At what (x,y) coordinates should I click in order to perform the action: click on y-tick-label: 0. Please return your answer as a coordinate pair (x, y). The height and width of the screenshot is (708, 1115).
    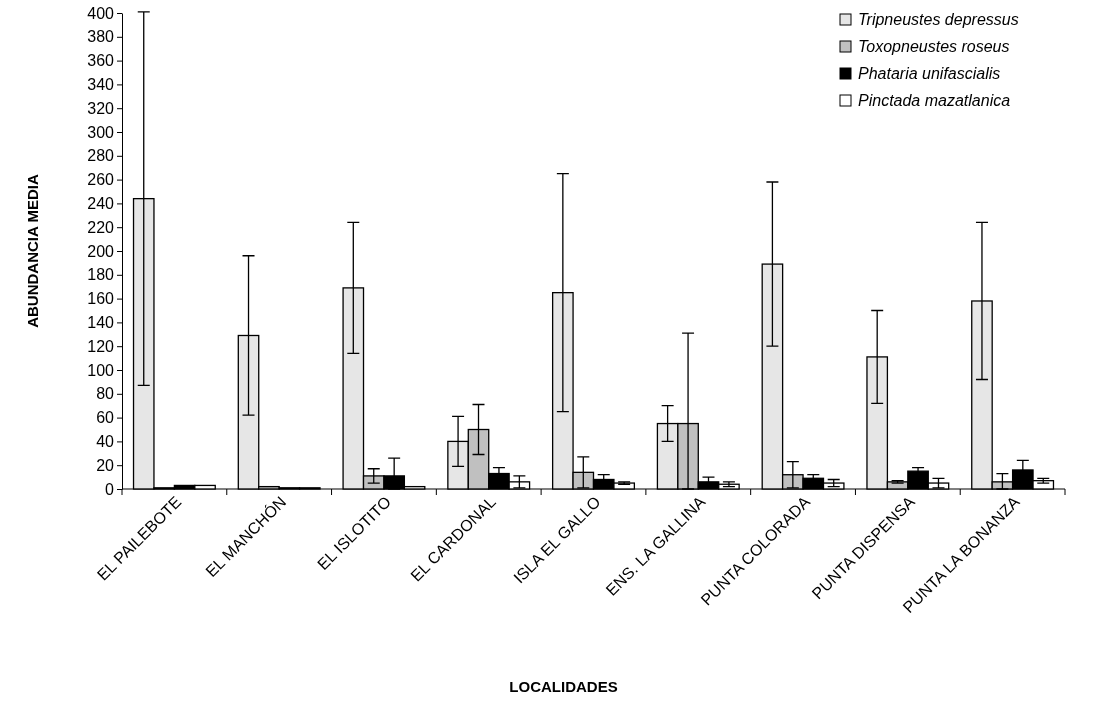
    Looking at the image, I should click on (110, 489).